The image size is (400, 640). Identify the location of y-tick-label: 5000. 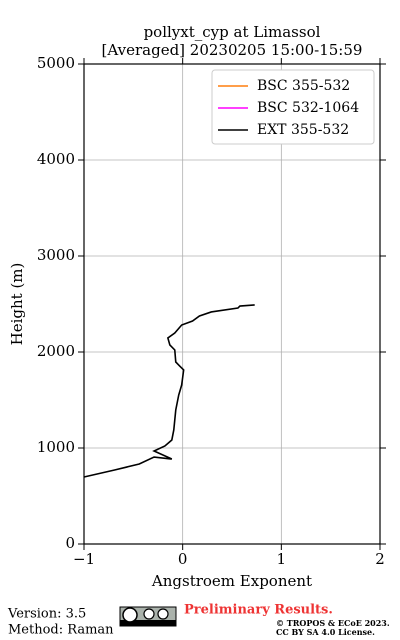
(56, 63).